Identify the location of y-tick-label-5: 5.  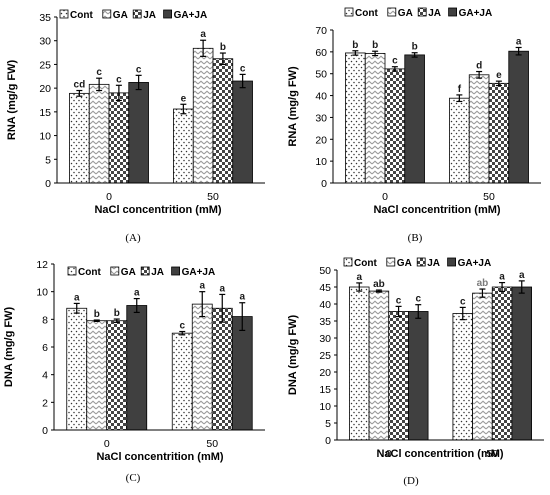
(48, 160).